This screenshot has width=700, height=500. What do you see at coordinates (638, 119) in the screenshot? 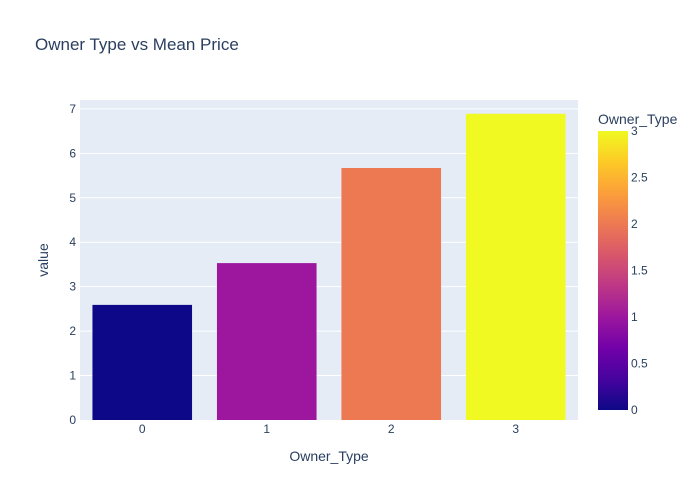
I see `colorbar-title: Owner_Type` at bounding box center [638, 119].